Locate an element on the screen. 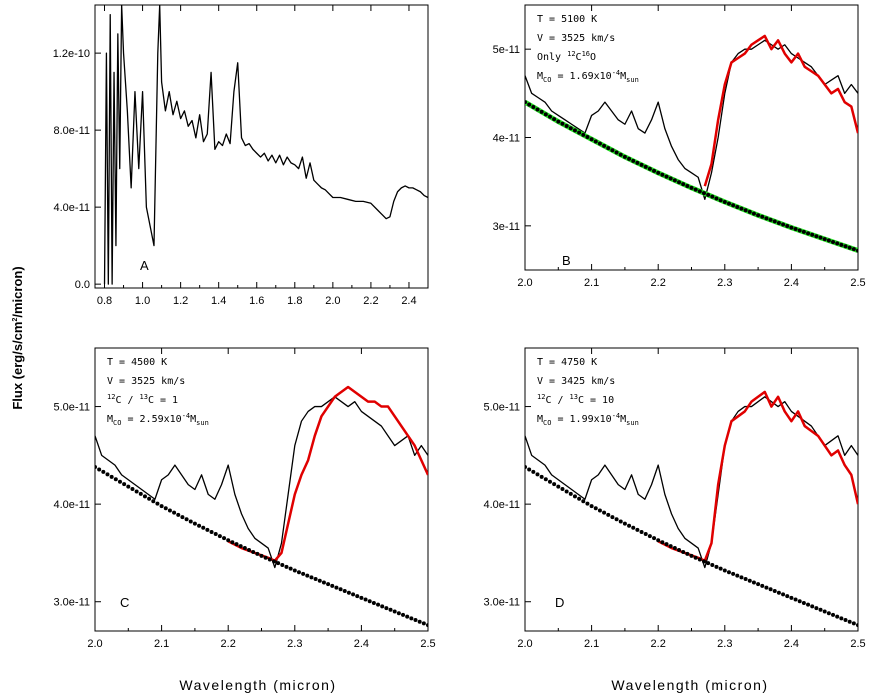 This screenshot has width=872, height=698. x-tick-label: 2.2 is located at coordinates (370, 301).